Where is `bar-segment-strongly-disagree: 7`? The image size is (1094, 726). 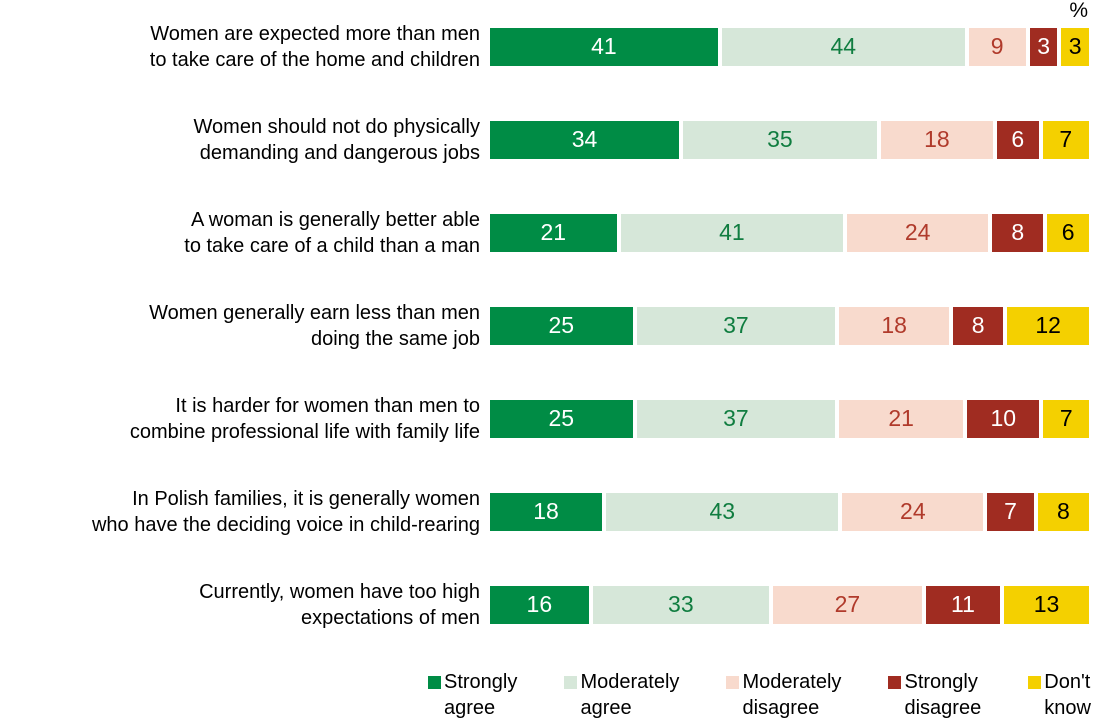 bar-segment-strongly-disagree: 7 is located at coordinates (1010, 511).